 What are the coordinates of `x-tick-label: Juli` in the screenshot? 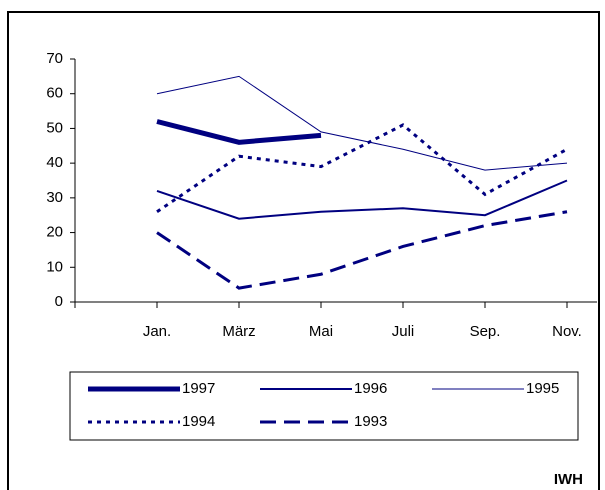 It's located at (403, 331).